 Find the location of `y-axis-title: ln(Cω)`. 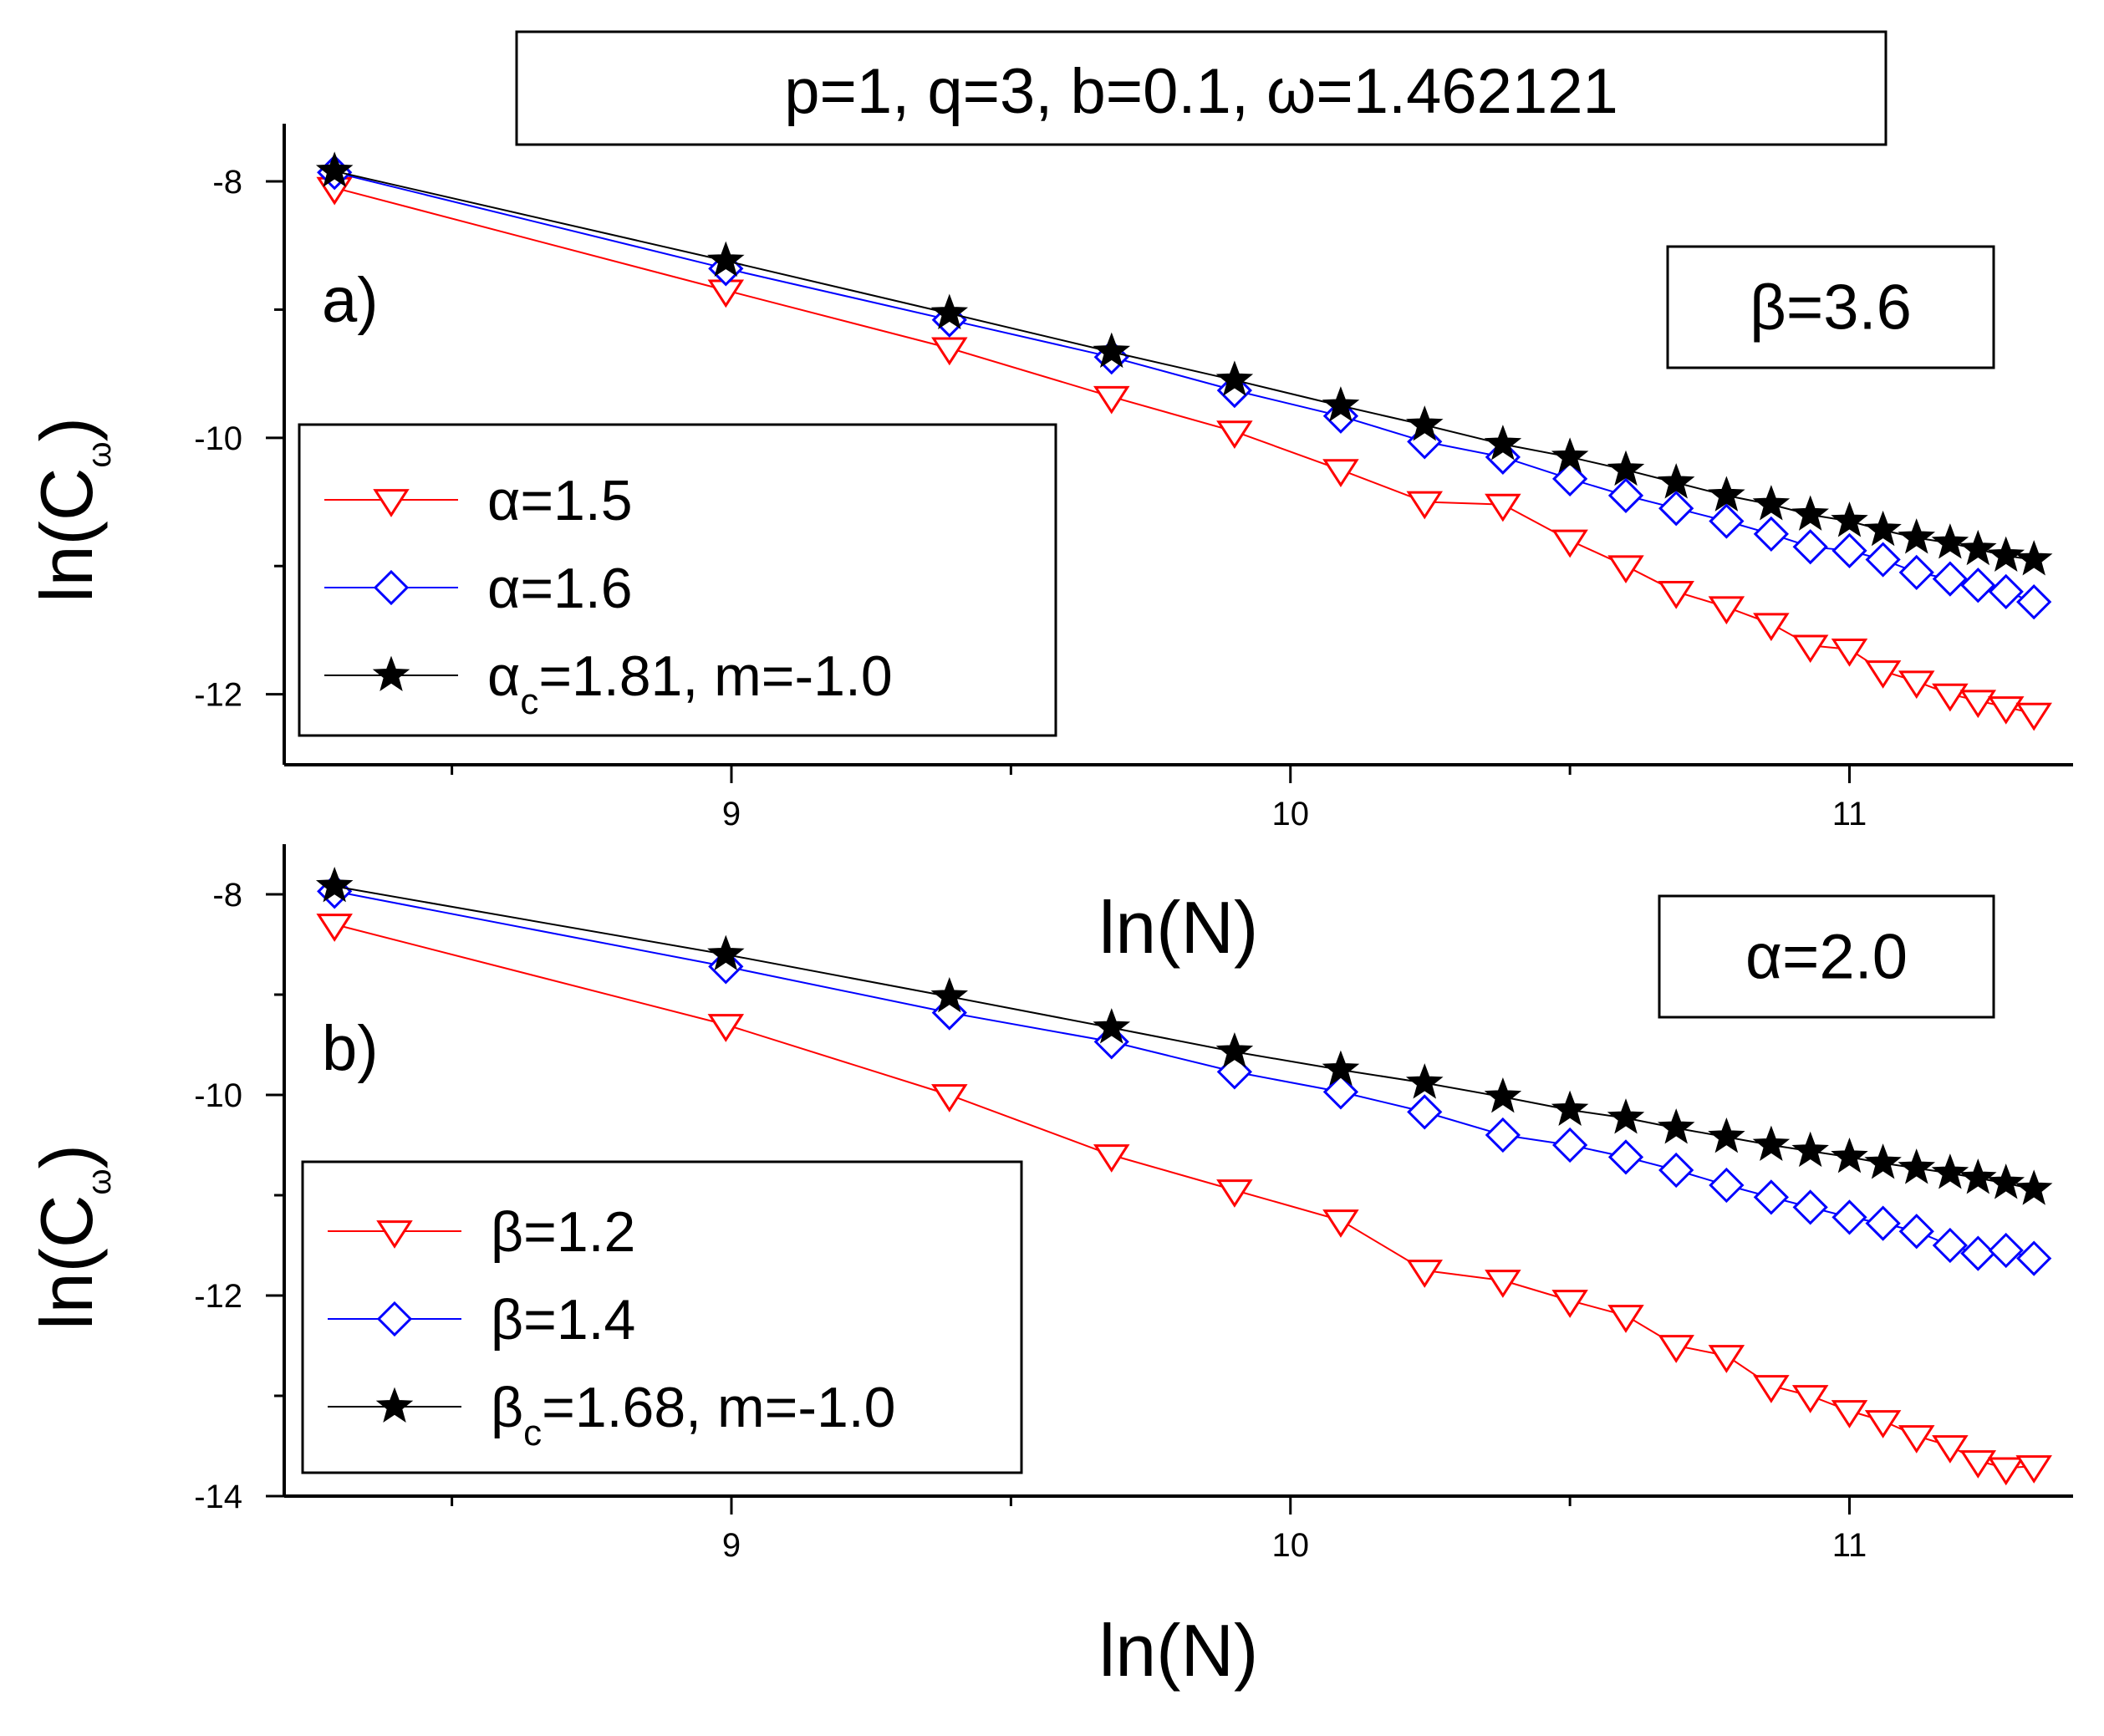

y-axis-title: ln(Cω) is located at coordinates (71, 510).